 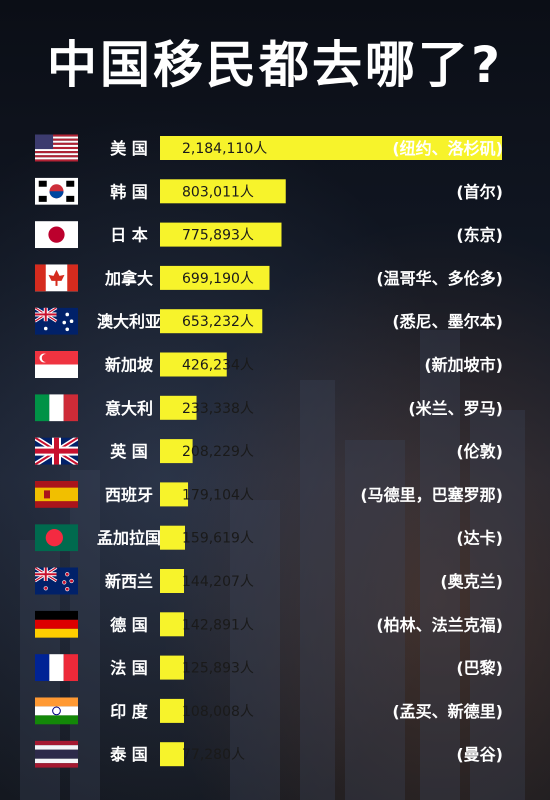 What do you see at coordinates (129, 538) in the screenshot?
I see `country-label: 孟加拉国` at bounding box center [129, 538].